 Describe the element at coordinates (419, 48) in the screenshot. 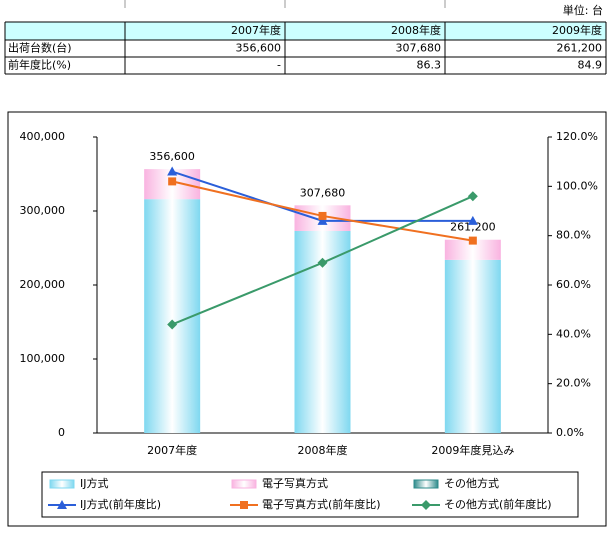

I see `table-cell: 307,680` at that location.